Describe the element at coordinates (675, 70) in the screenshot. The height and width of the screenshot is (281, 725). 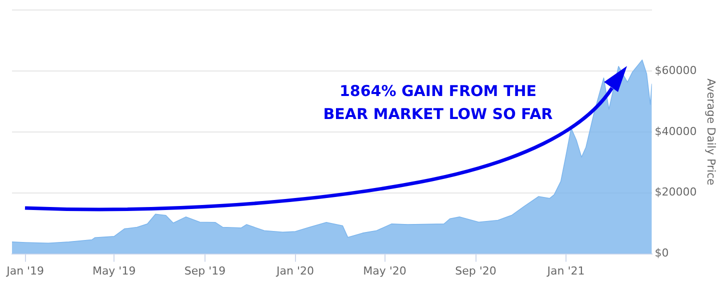
I see `y-tick-label: $60000` at that location.